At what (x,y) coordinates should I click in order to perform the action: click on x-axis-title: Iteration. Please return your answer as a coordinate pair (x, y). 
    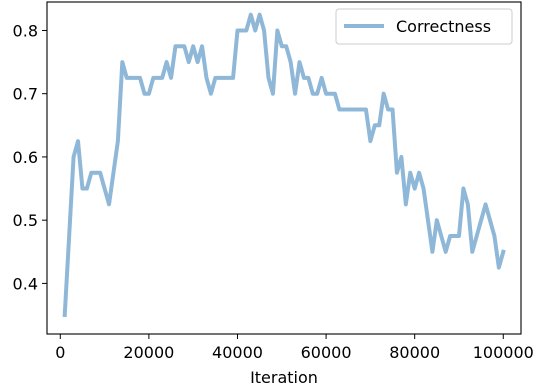
    Looking at the image, I should click on (284, 377).